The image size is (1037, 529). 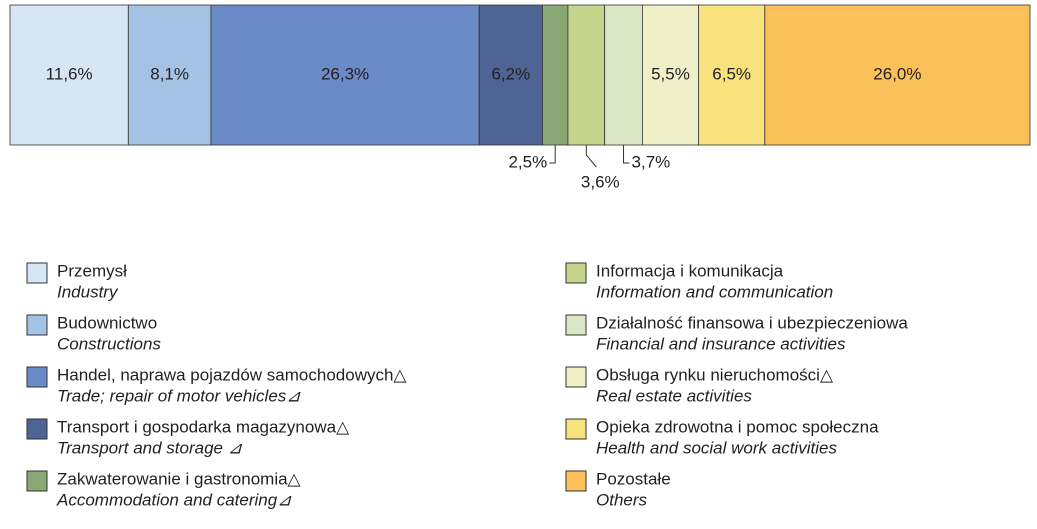 What do you see at coordinates (600, 181) in the screenshot?
I see `value-label: 3,6%` at bounding box center [600, 181].